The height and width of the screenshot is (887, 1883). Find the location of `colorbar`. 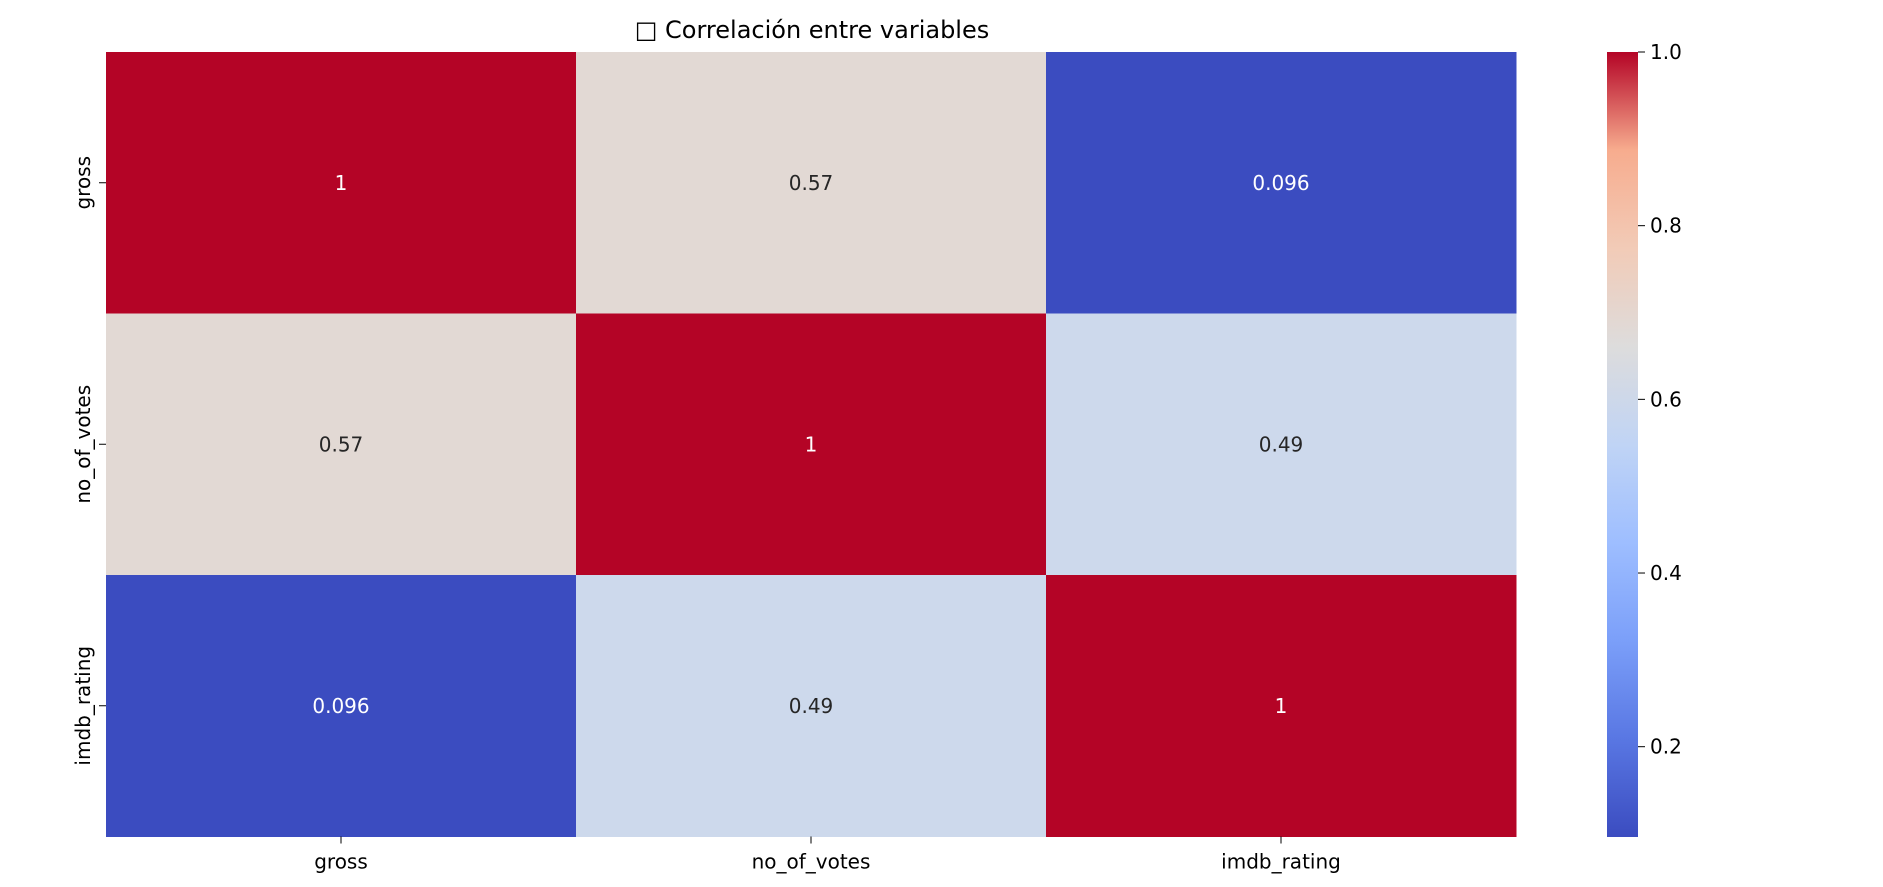

colorbar is located at coordinates (1622, 444).